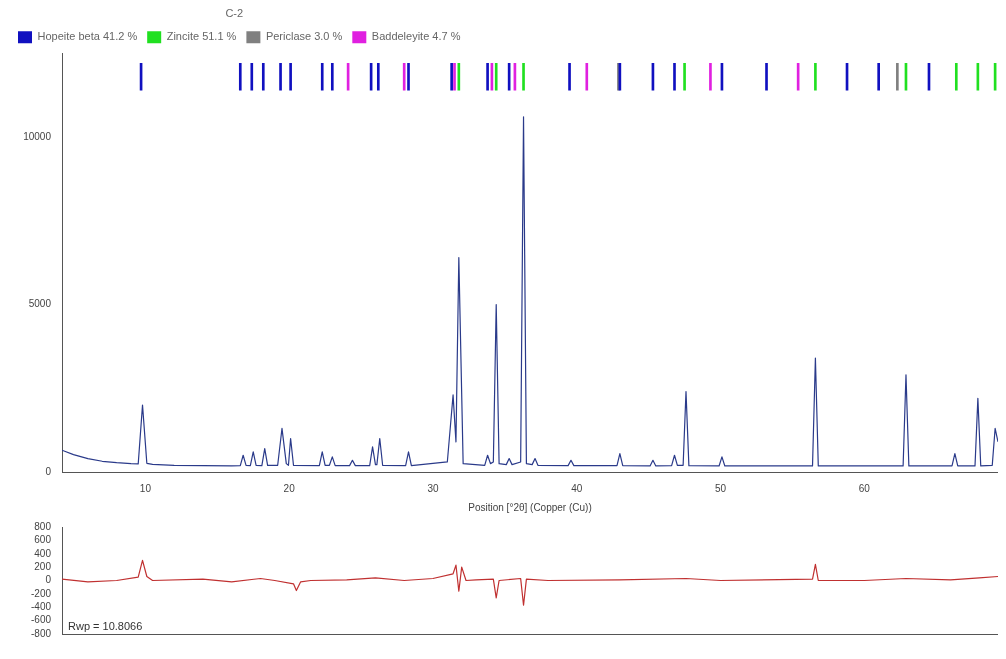 The height and width of the screenshot is (659, 1006). I want to click on y-tick-label: 800, so click(43, 526).